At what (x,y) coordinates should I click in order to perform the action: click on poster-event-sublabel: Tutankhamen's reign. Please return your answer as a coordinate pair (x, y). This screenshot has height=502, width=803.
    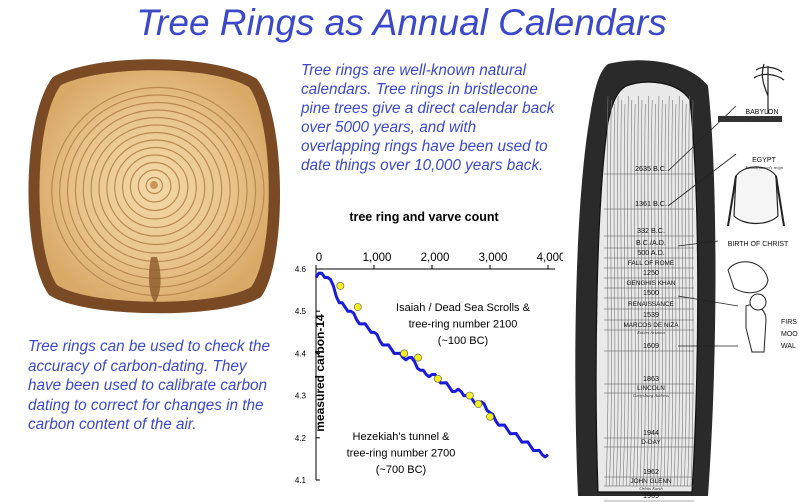
    Looking at the image, I should click on (764, 167).